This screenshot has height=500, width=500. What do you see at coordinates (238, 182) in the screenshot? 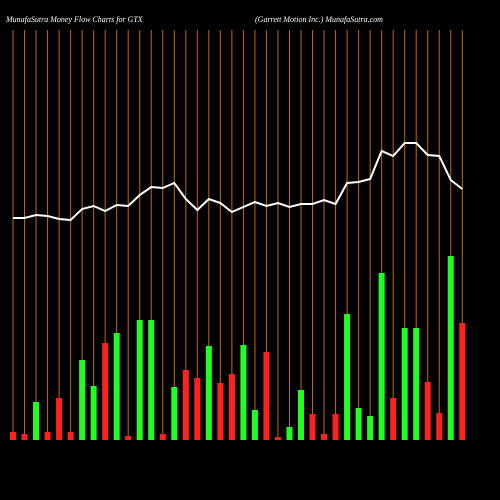
I see `money-flow-line` at bounding box center [238, 182].